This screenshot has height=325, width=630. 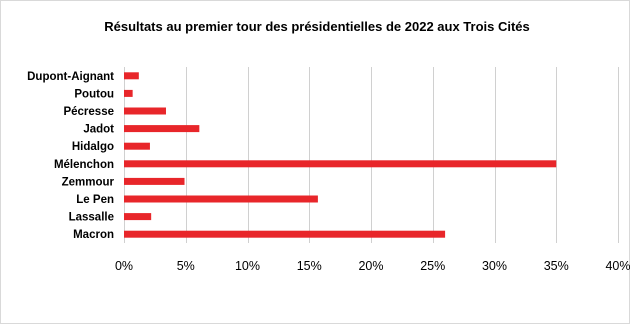 What do you see at coordinates (94, 94) in the screenshot?
I see `category-label: Poutou` at bounding box center [94, 94].